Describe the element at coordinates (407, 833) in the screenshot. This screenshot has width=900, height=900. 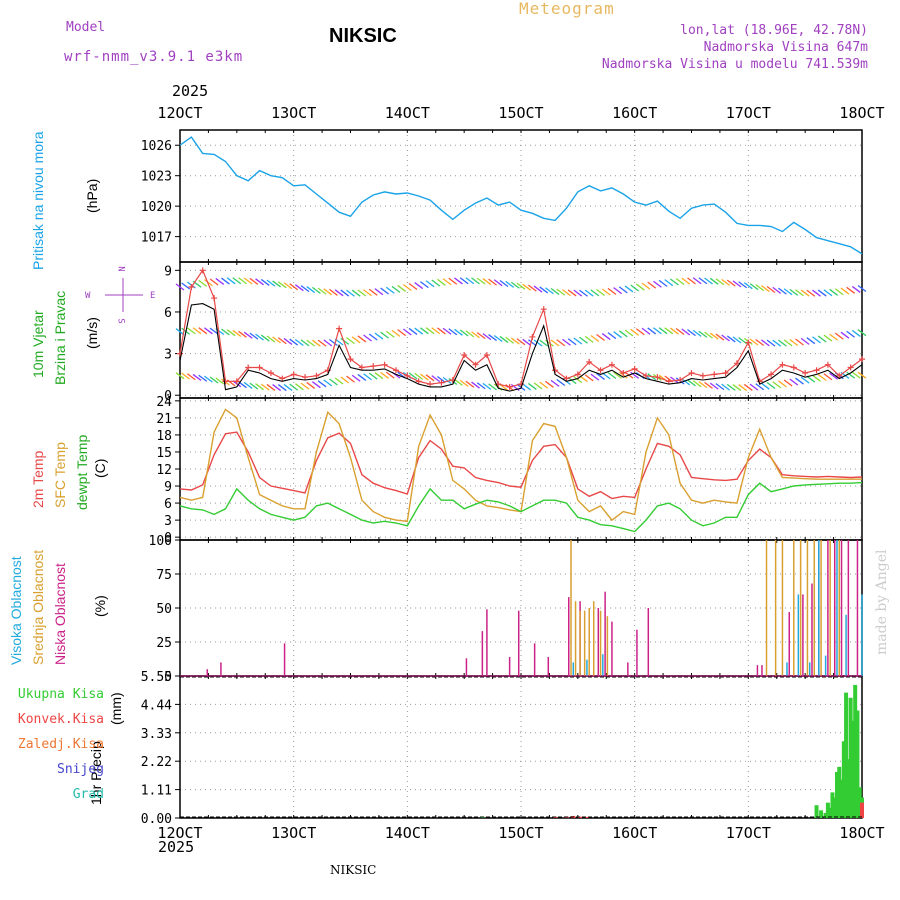
I see `x-tick-label-bottom: 14OCT` at that location.